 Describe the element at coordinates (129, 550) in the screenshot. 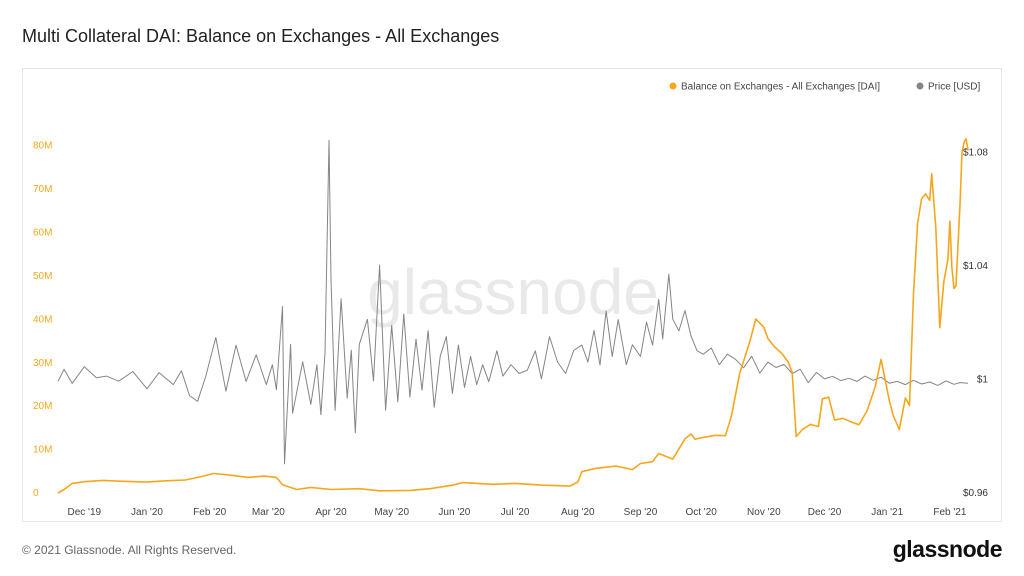

I see `copyright-text: © 2021 Glassnode. All Rights Reserved.` at that location.